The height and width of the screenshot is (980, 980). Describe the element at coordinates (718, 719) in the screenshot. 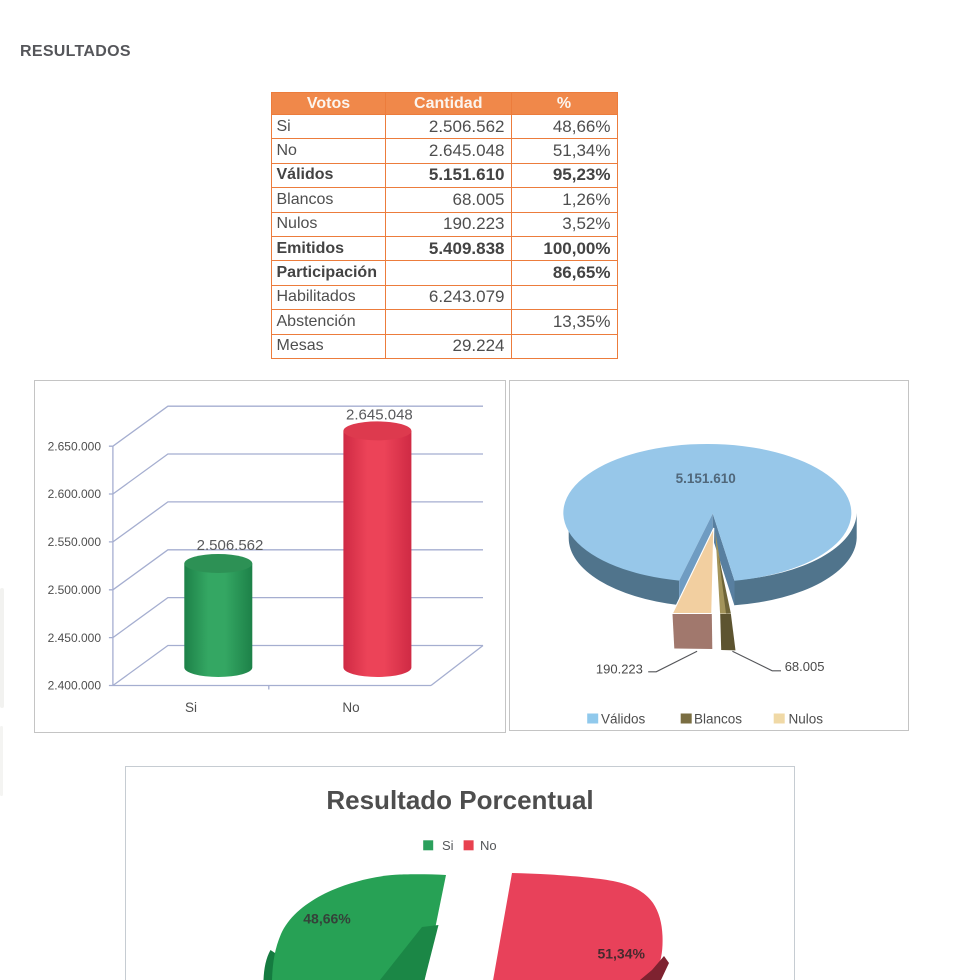

I see `svg-text: Blancos` at that location.